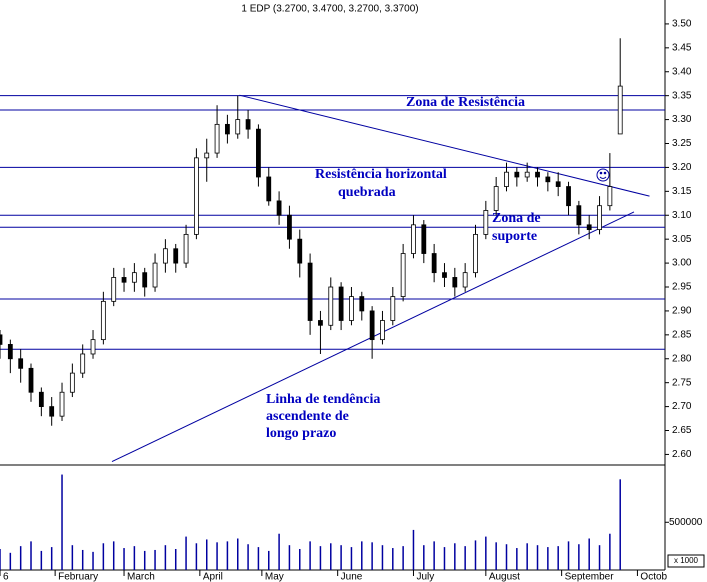  I want to click on x-tick-label: August, so click(504, 577).